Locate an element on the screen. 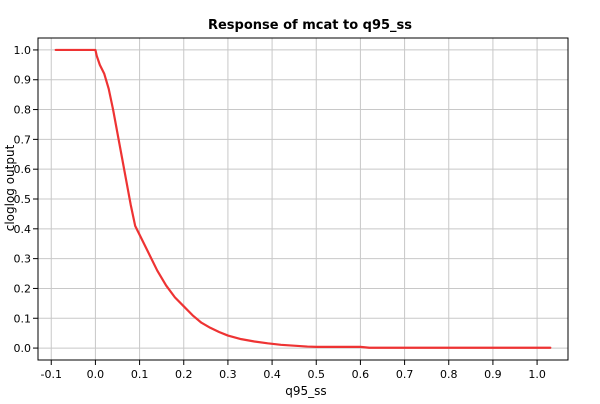 This screenshot has height=404, width=600. y-tick-label: 0.6 is located at coordinates (23, 169).